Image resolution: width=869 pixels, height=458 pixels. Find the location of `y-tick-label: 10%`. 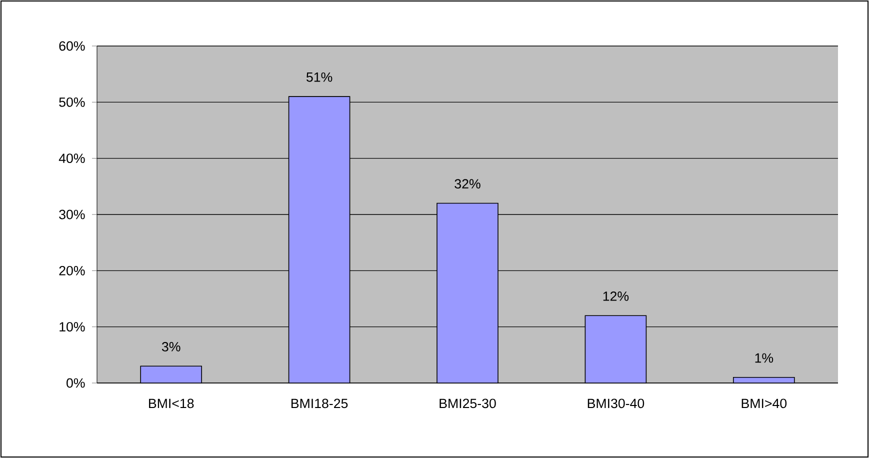

y-tick-label: 10% is located at coordinates (72, 327).